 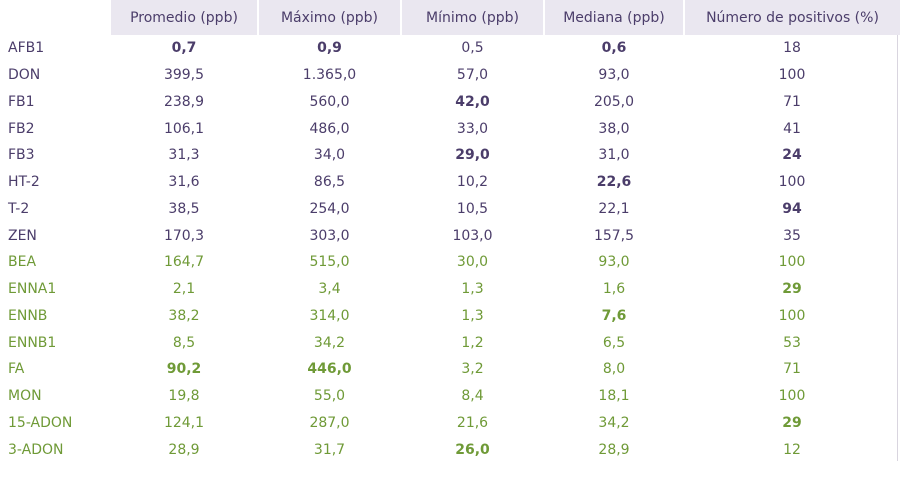 What do you see at coordinates (36, 449) in the screenshot?
I see `mycotoxin-name: 3-ADON` at bounding box center [36, 449].